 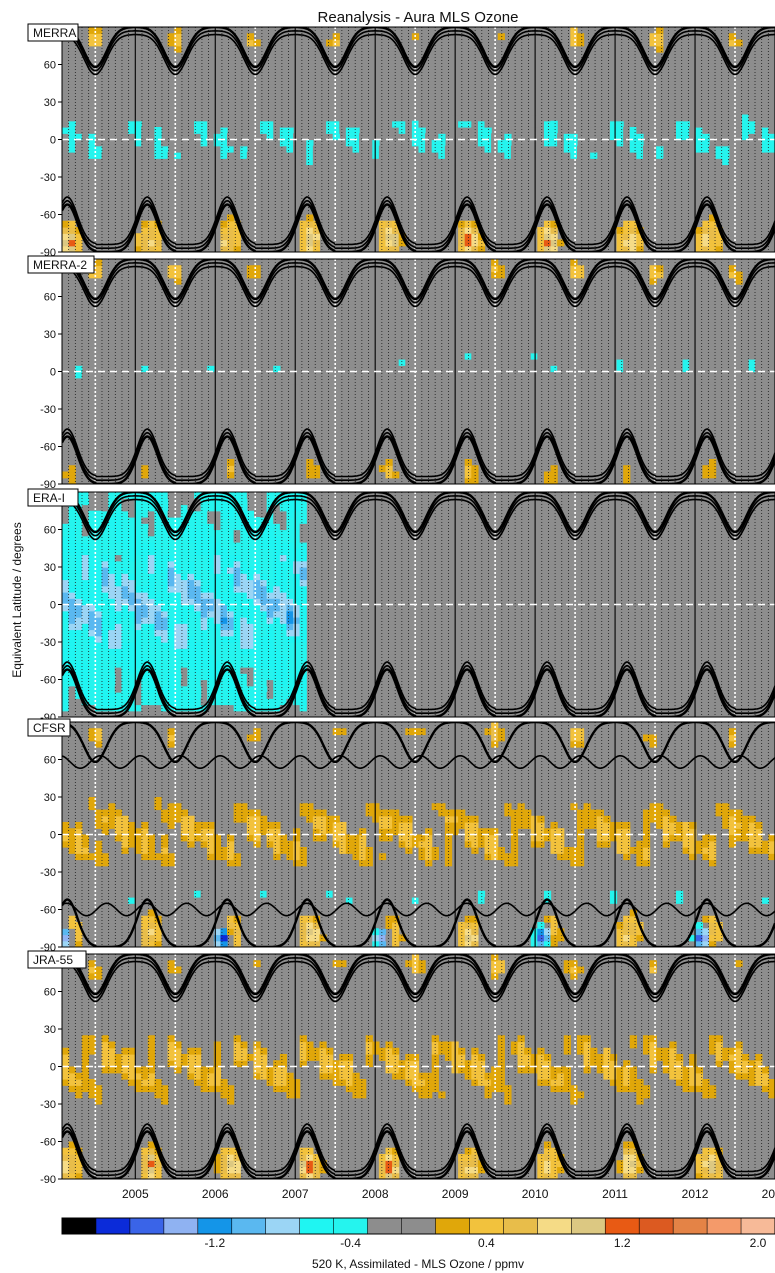 I want to click on y-tick-label: 60, so click(x=50, y=761).